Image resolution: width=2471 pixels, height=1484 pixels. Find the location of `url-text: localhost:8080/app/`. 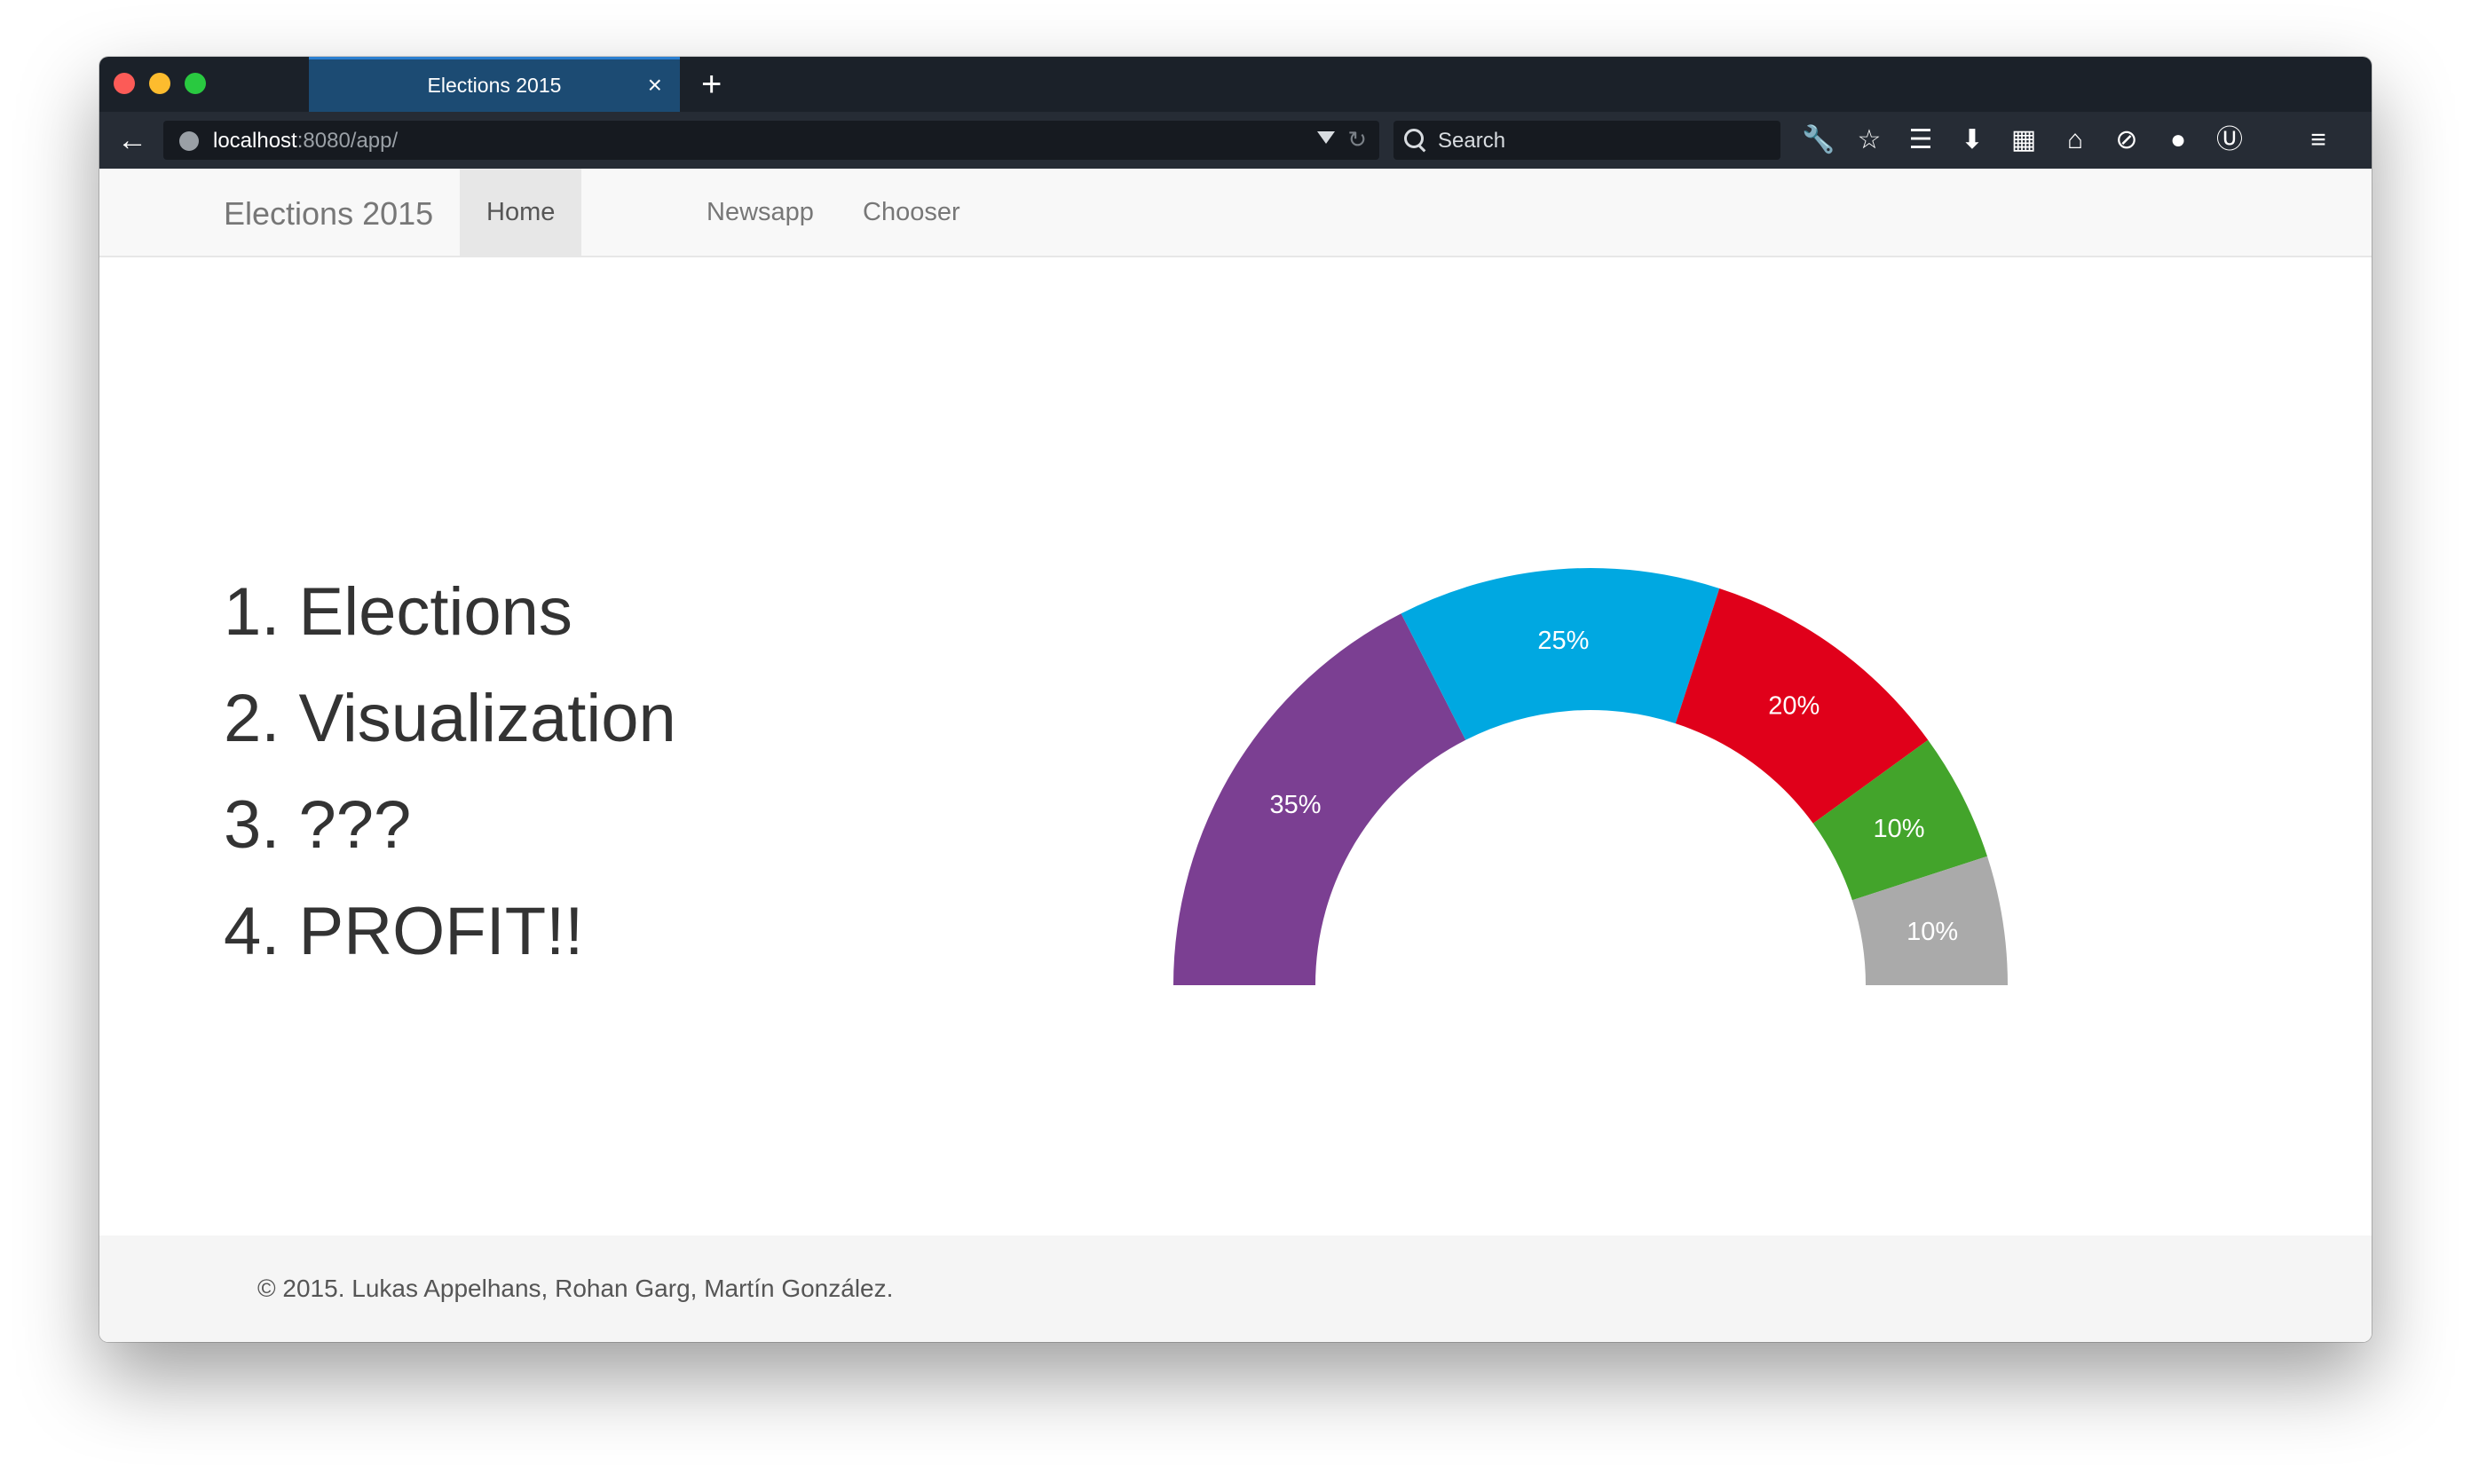

url-text: localhost:8080/app/ is located at coordinates (305, 141).